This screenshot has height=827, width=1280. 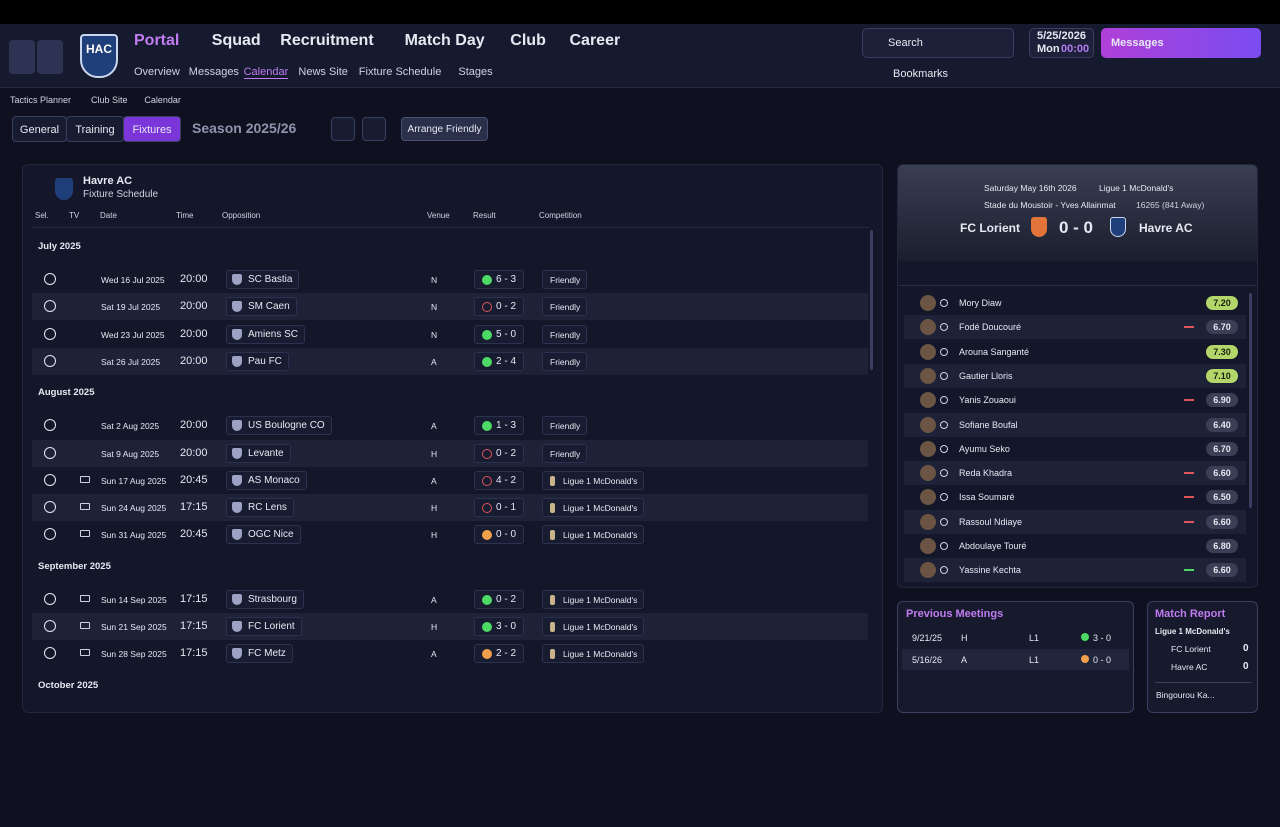 What do you see at coordinates (434, 599) in the screenshot?
I see `venue: A` at bounding box center [434, 599].